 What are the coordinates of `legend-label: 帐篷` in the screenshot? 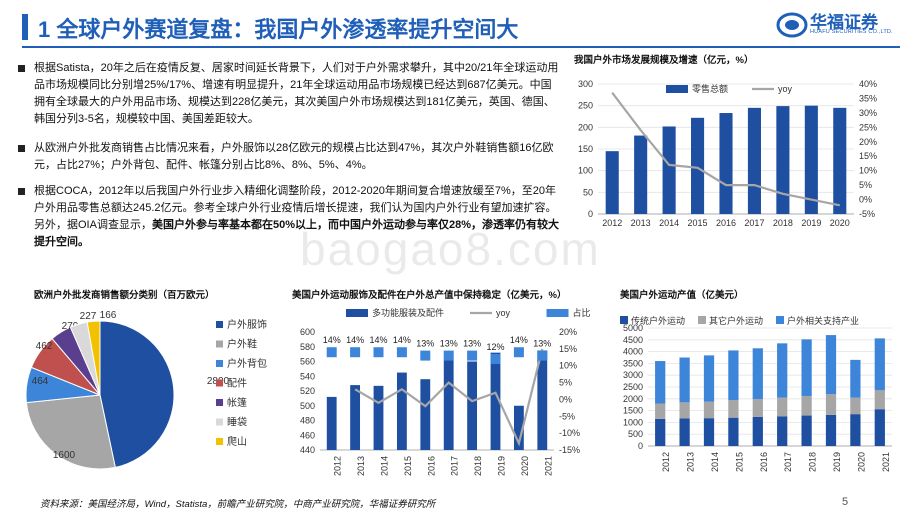 It's located at (237, 402).